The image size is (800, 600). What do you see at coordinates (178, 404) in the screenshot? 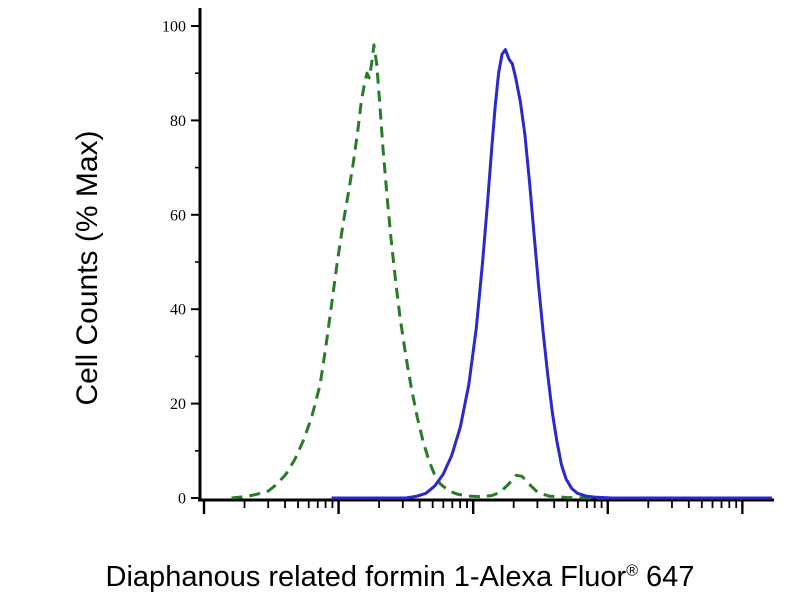
I see `y-tick-label: 20` at bounding box center [178, 404].